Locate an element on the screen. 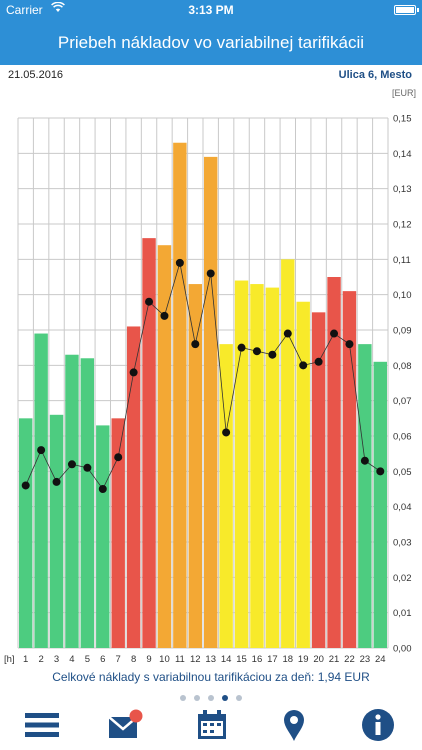  x-tick-label: 4 is located at coordinates (71, 659).